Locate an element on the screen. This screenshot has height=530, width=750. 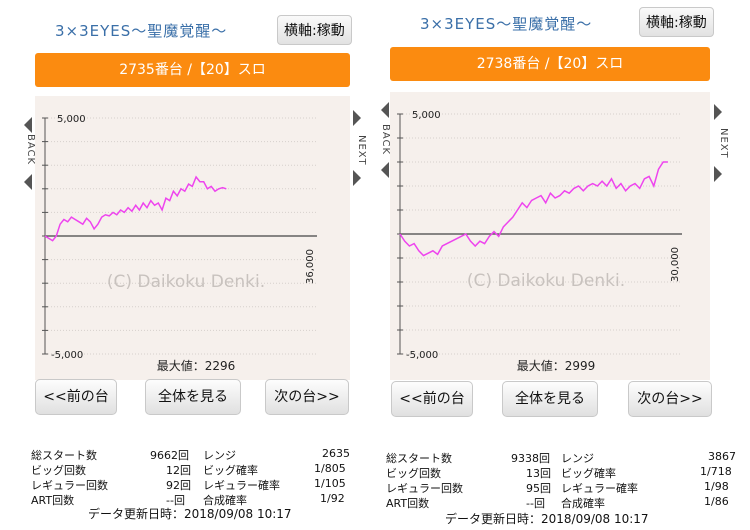
stat-reg-value: 92回 is located at coordinates (178, 485).